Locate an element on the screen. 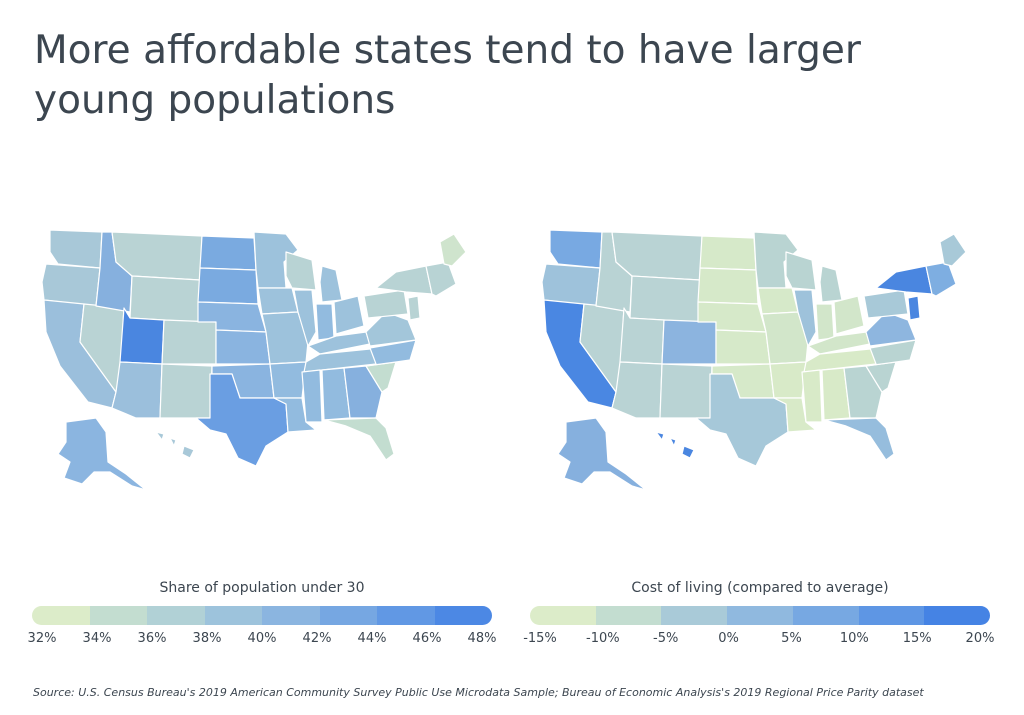  legend-tick-label: 15% is located at coordinates (917, 638).